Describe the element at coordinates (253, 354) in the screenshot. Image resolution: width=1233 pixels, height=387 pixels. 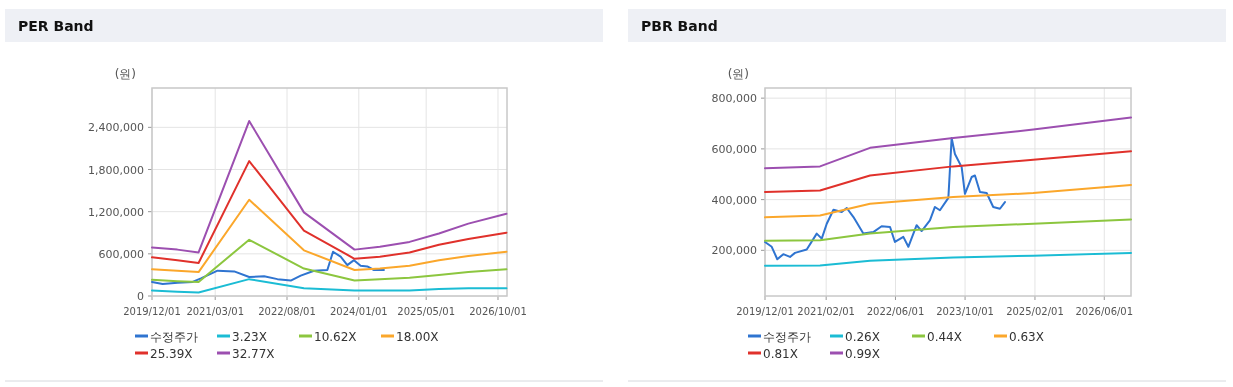
I see `legend-label: 32.77X` at that location.